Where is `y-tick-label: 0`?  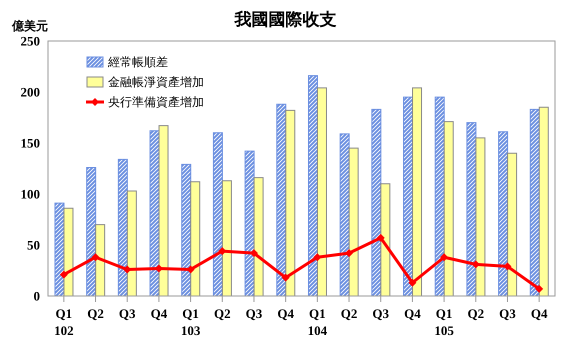
y-tick-label: 0 is located at coordinates (37, 296).